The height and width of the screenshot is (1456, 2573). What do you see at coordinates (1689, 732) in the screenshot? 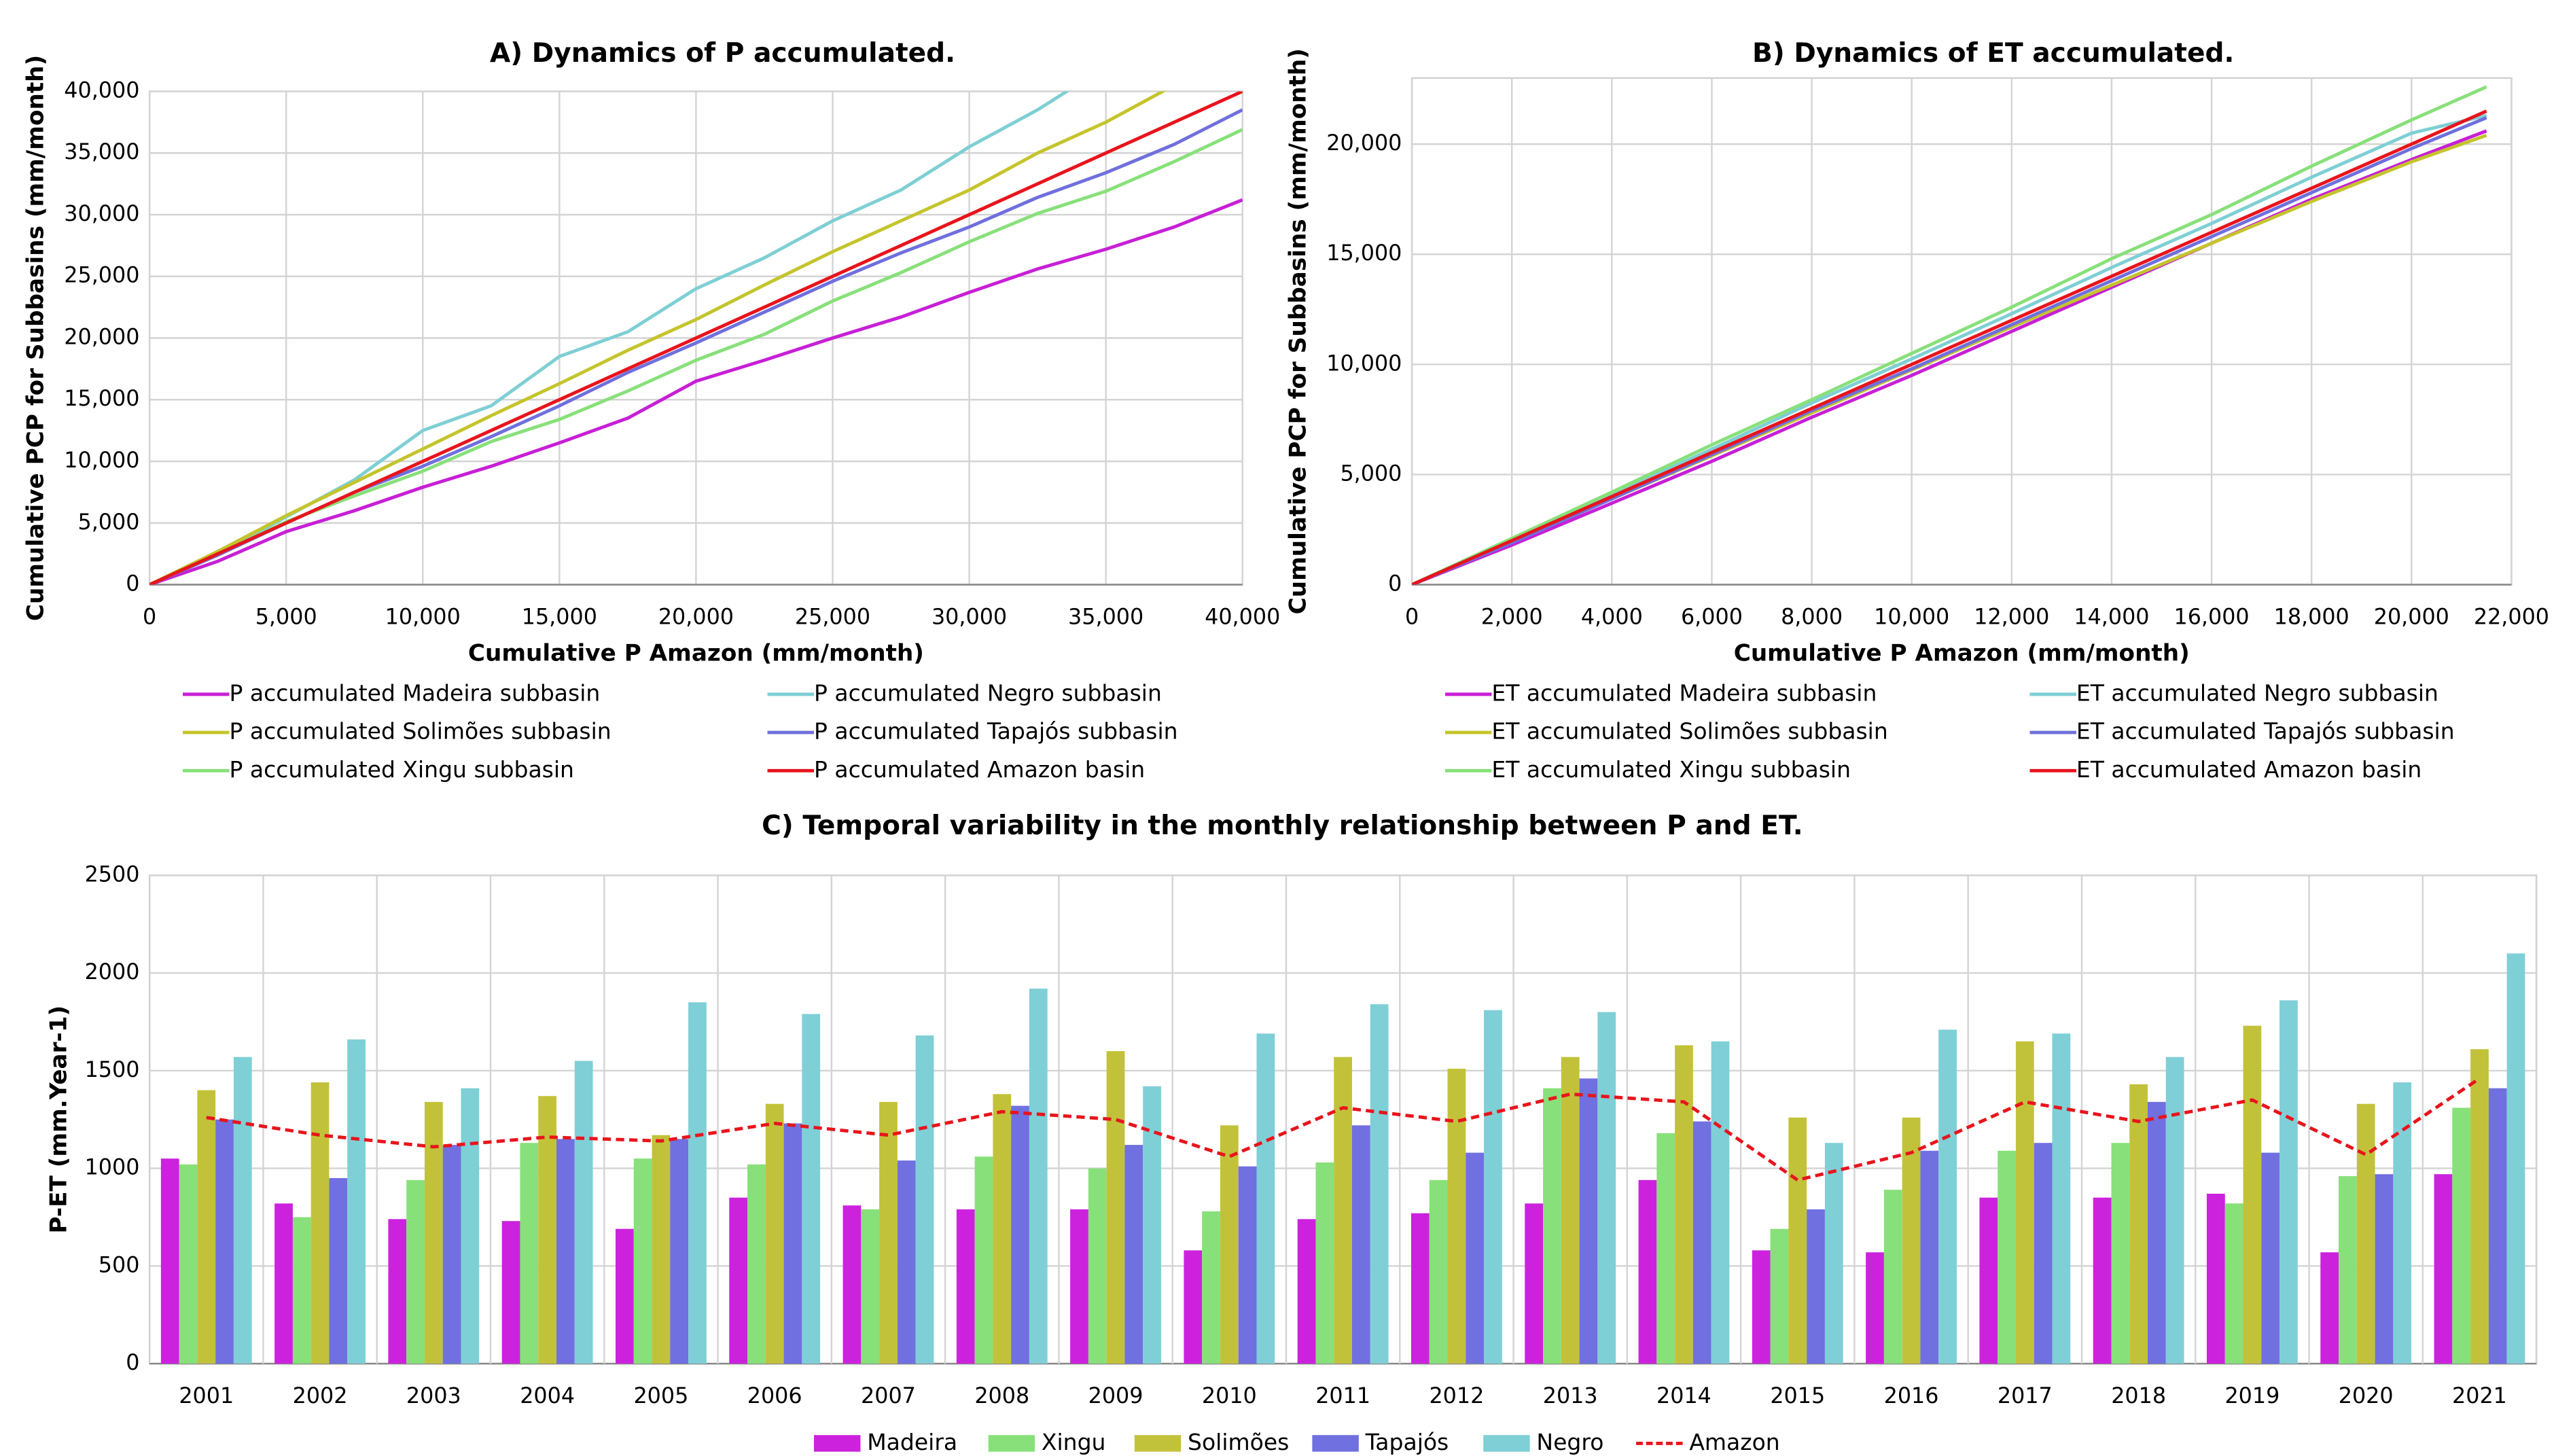
I see `legend-label: ET accumulated Solimões subbasin` at bounding box center [1689, 732].